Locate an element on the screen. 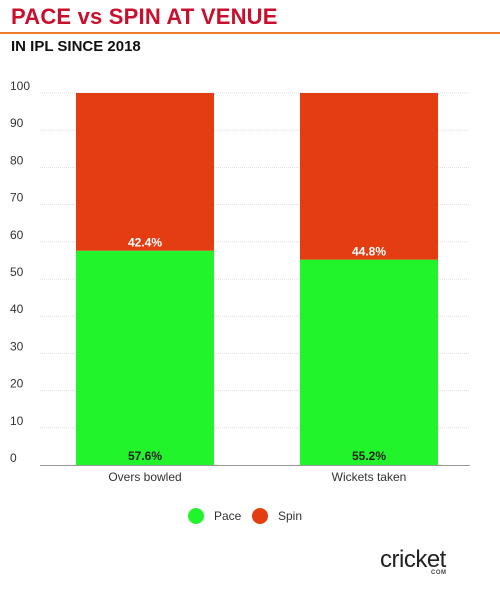 This screenshot has height=593, width=500. y-tick-label: 80 is located at coordinates (17, 160).